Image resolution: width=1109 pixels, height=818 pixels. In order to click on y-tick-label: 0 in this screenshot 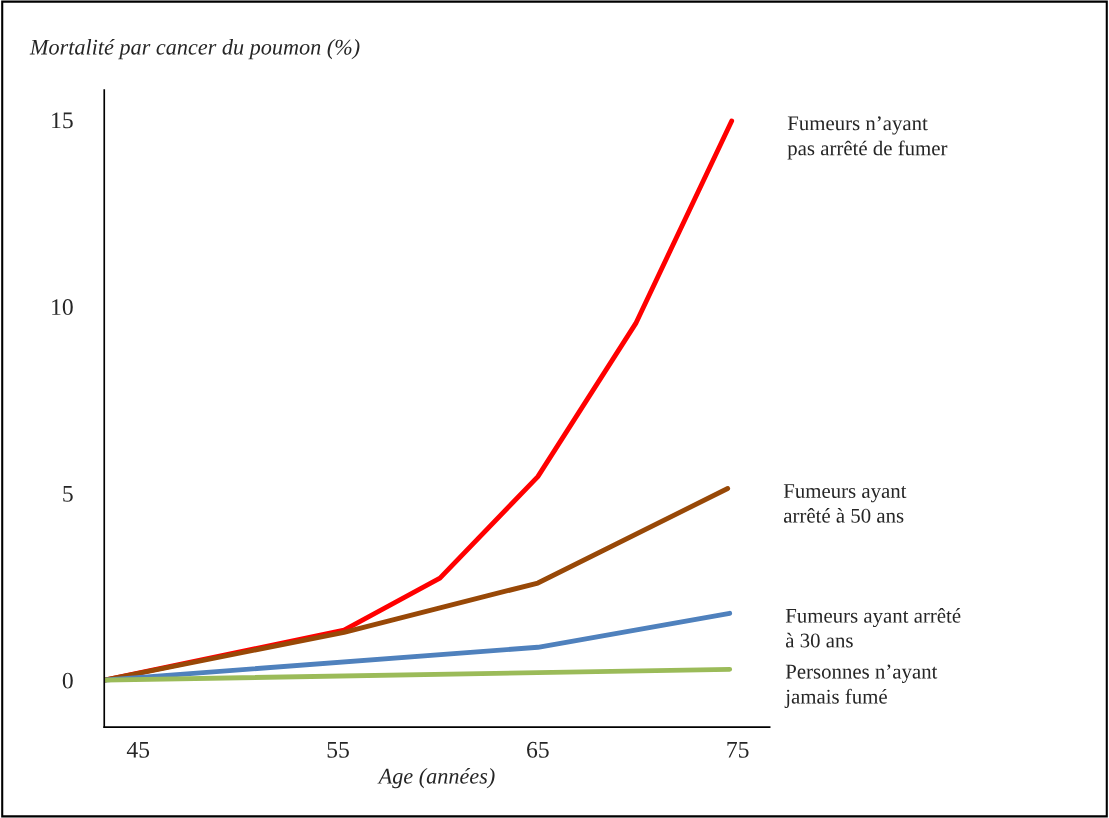, I will do `click(67, 680)`.